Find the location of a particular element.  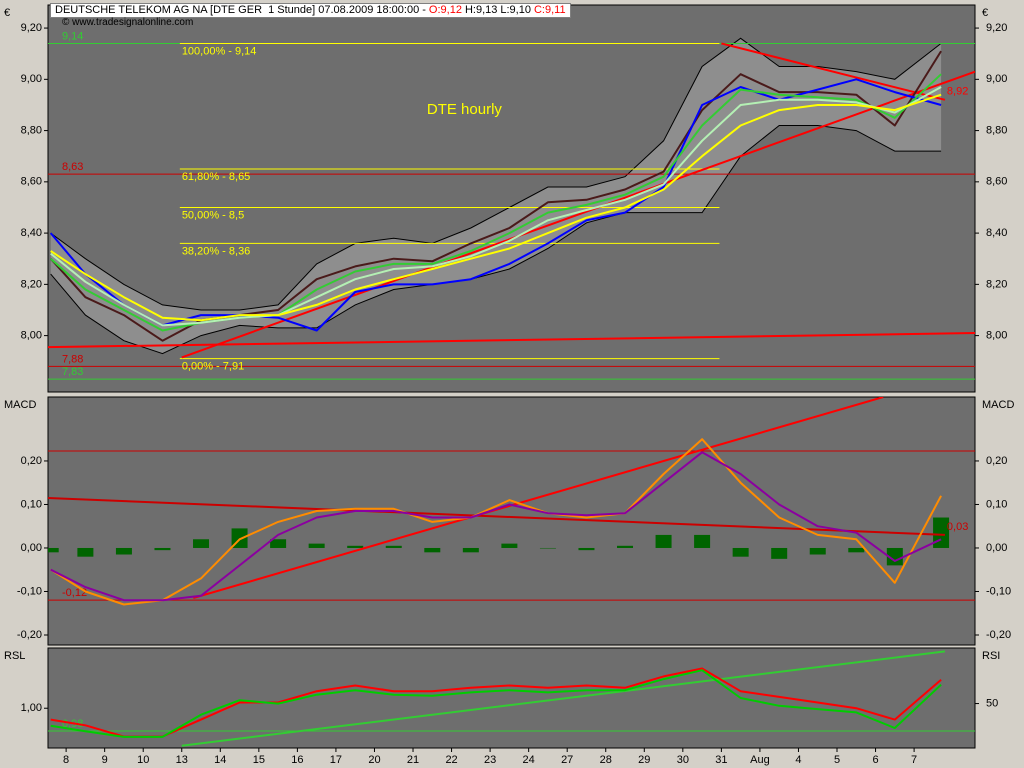

x-tick-label: 7 is located at coordinates (914, 760).